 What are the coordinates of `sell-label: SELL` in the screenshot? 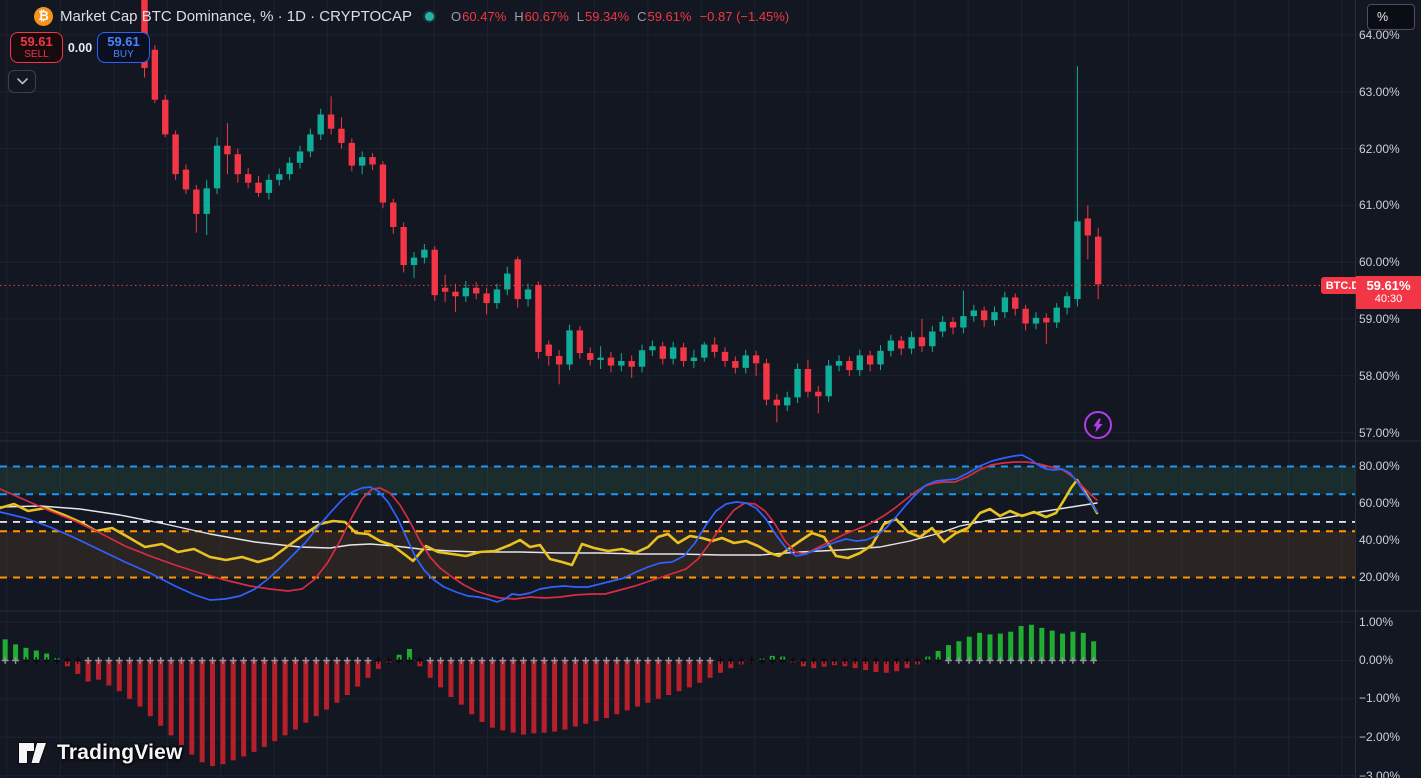 It's located at (36, 55).